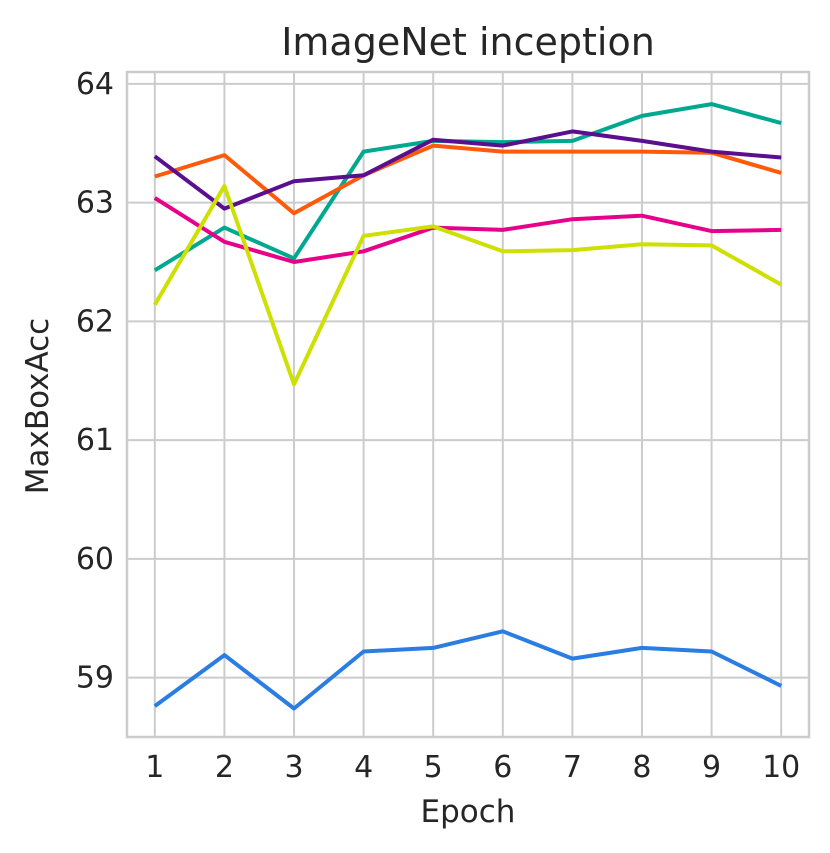 The image size is (830, 853). I want to click on x-tick-label: 9, so click(711, 767).